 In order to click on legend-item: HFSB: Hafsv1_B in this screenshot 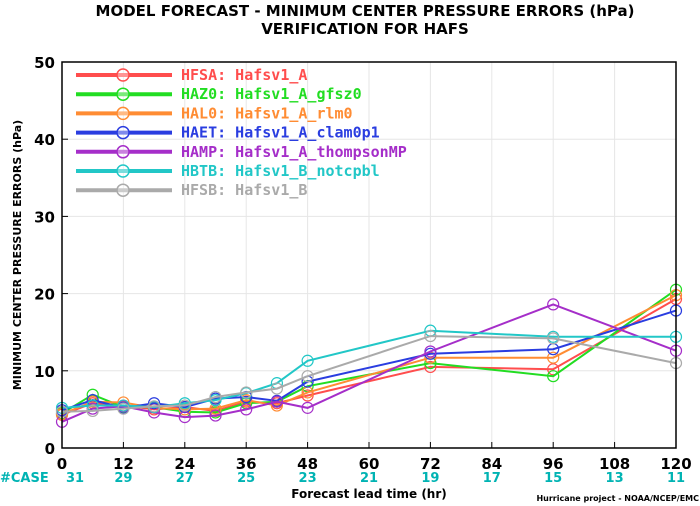, I will do `click(191, 190)`.